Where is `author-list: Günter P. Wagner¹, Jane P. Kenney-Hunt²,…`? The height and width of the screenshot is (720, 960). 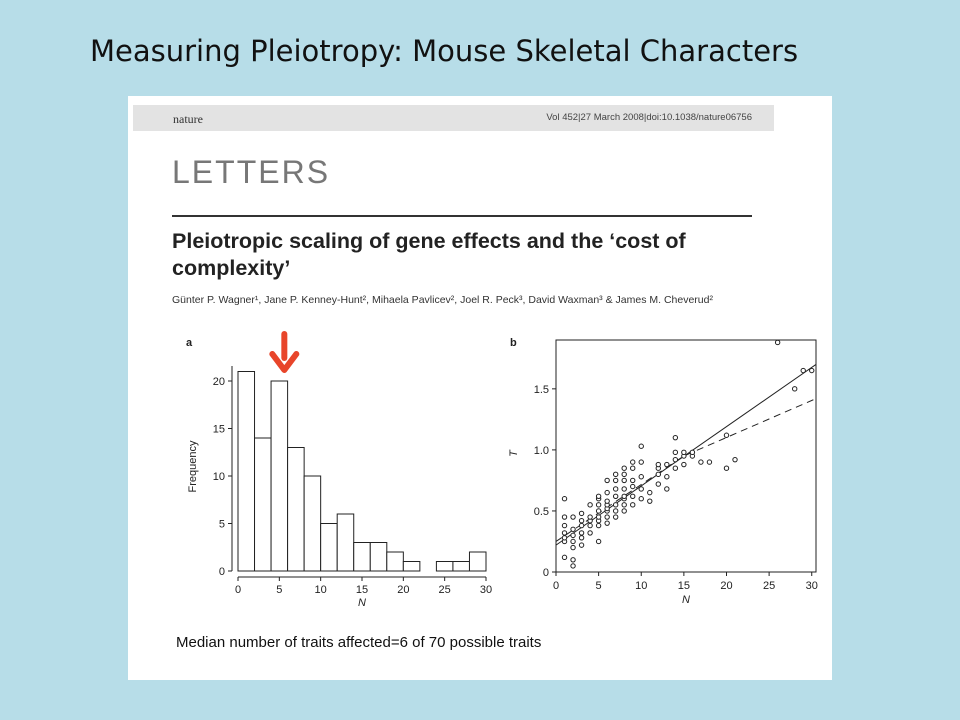 author-list: Günter P. Wagner¹, Jane P. Kenney-Hunt²,… is located at coordinates (442, 300).